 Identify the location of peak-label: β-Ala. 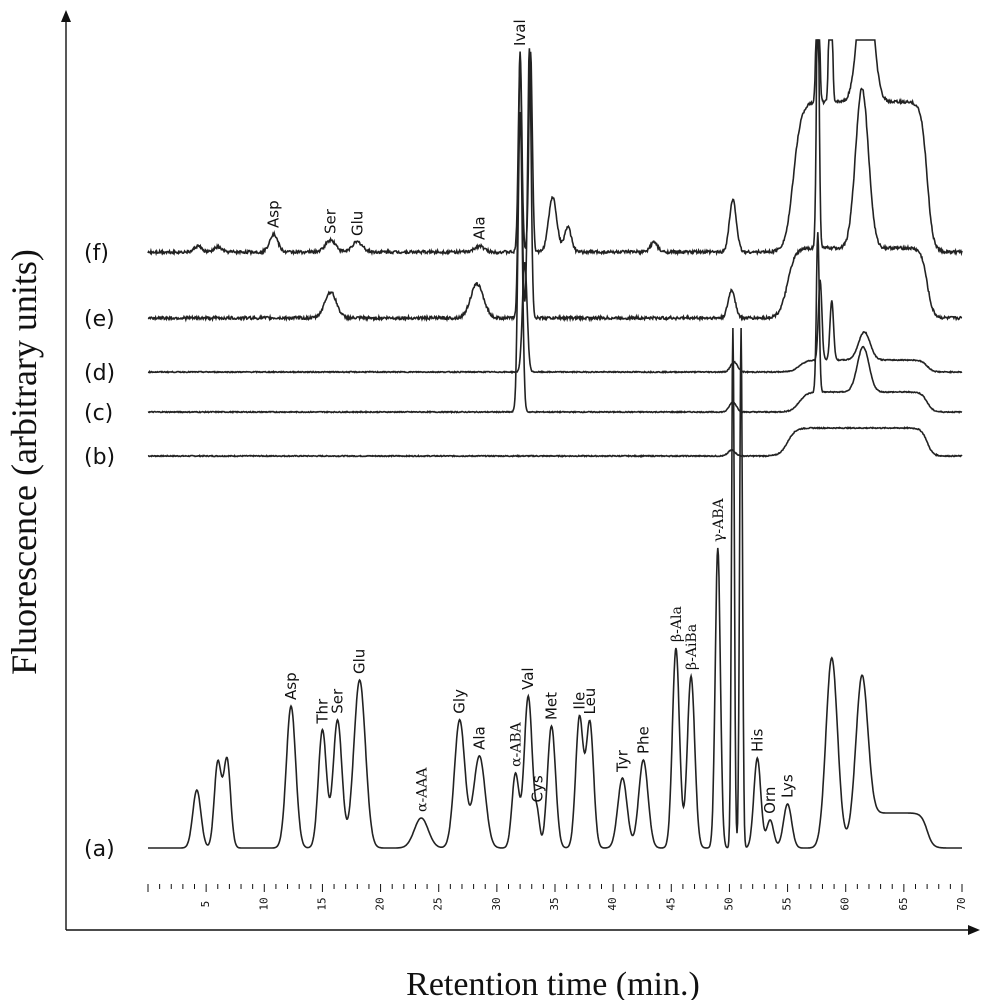
(677, 624).